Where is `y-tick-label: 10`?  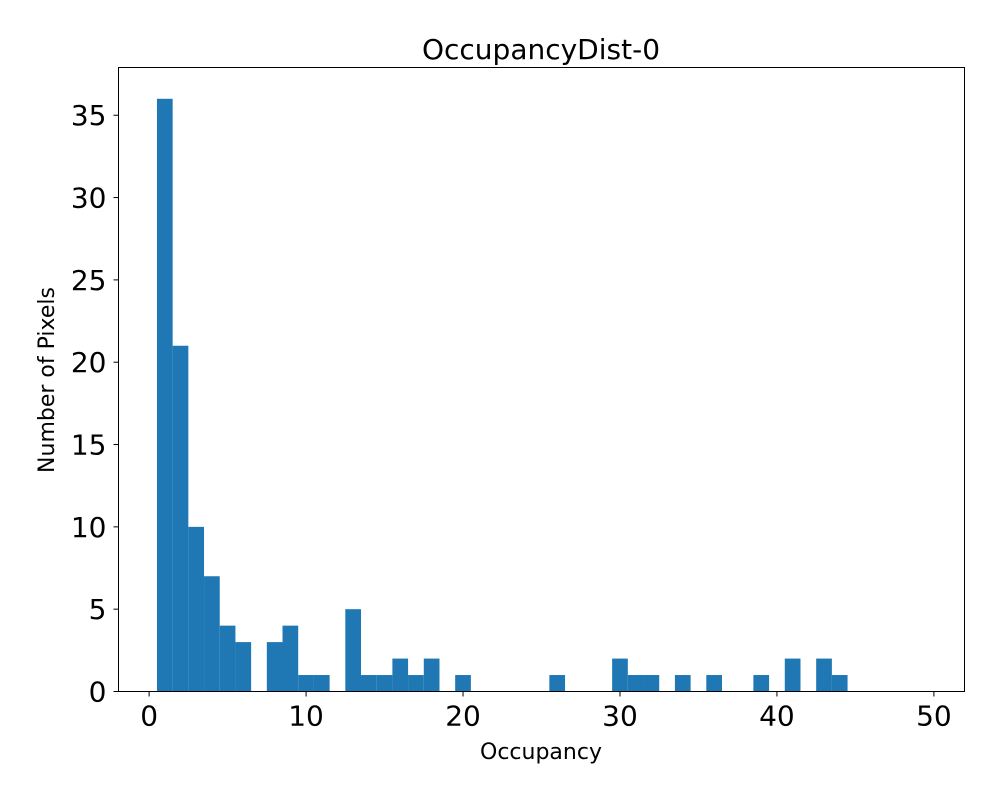
y-tick-label: 10 is located at coordinates (89, 527).